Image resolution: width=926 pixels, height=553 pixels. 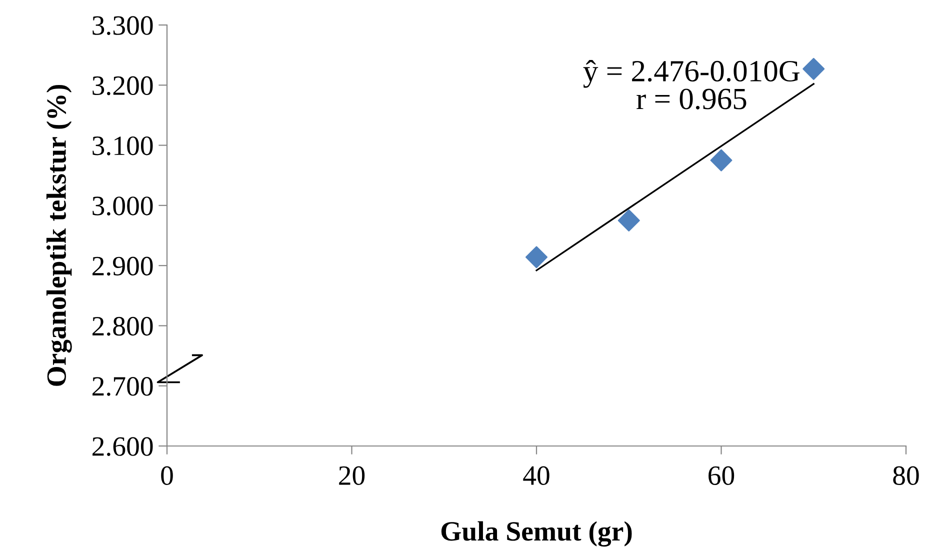 What do you see at coordinates (122, 146) in the screenshot?
I see `y-tick-label: 3.100` at bounding box center [122, 146].